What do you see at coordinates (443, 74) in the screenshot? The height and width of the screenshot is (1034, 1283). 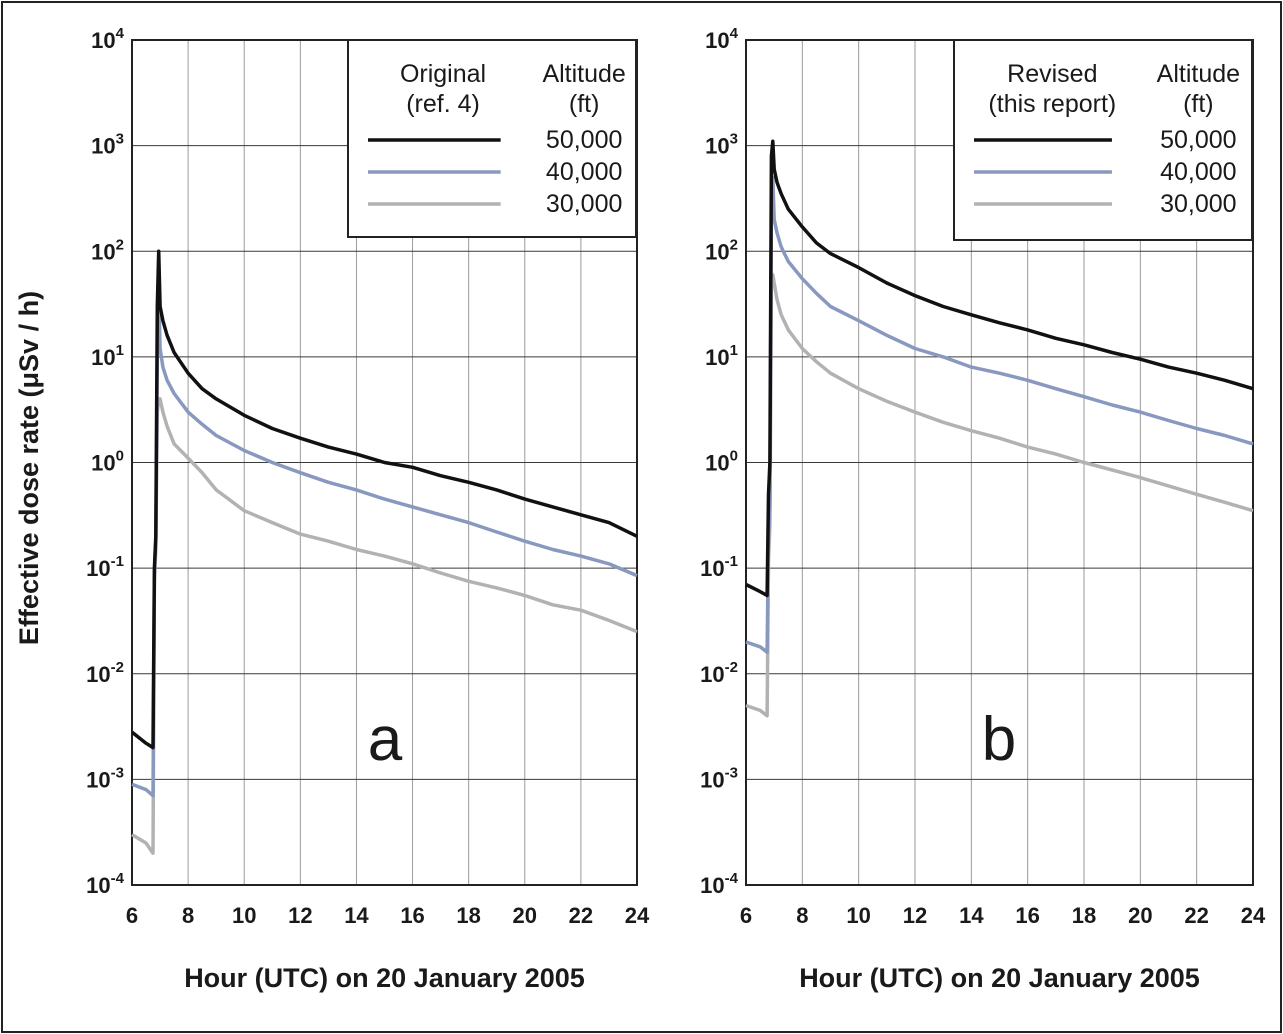 I see `legend-title-left: Original` at bounding box center [443, 74].